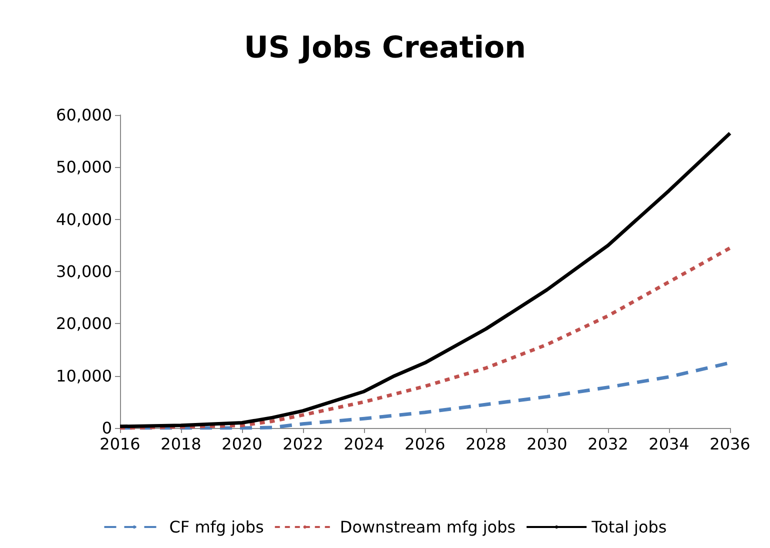 This screenshot has height=548, width=770. Describe the element at coordinates (84, 324) in the screenshot. I see `y-tick-label: 20,000` at that location.